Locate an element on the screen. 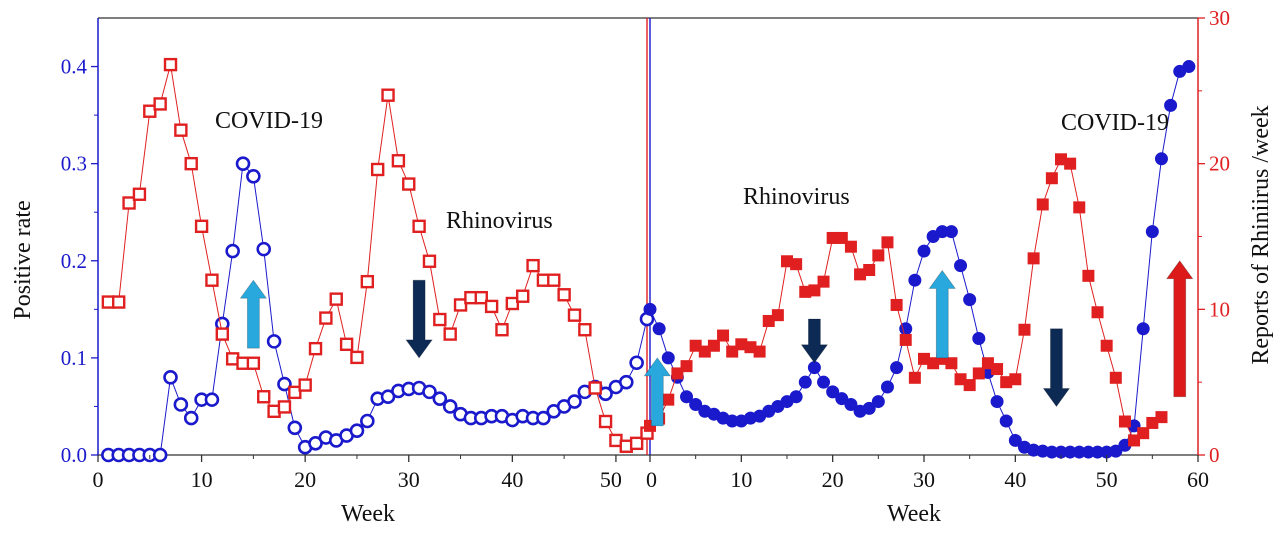 Image resolution: width=1280 pixels, height=539 pixels. left-tick-label: 0.1 is located at coordinates (74, 358).